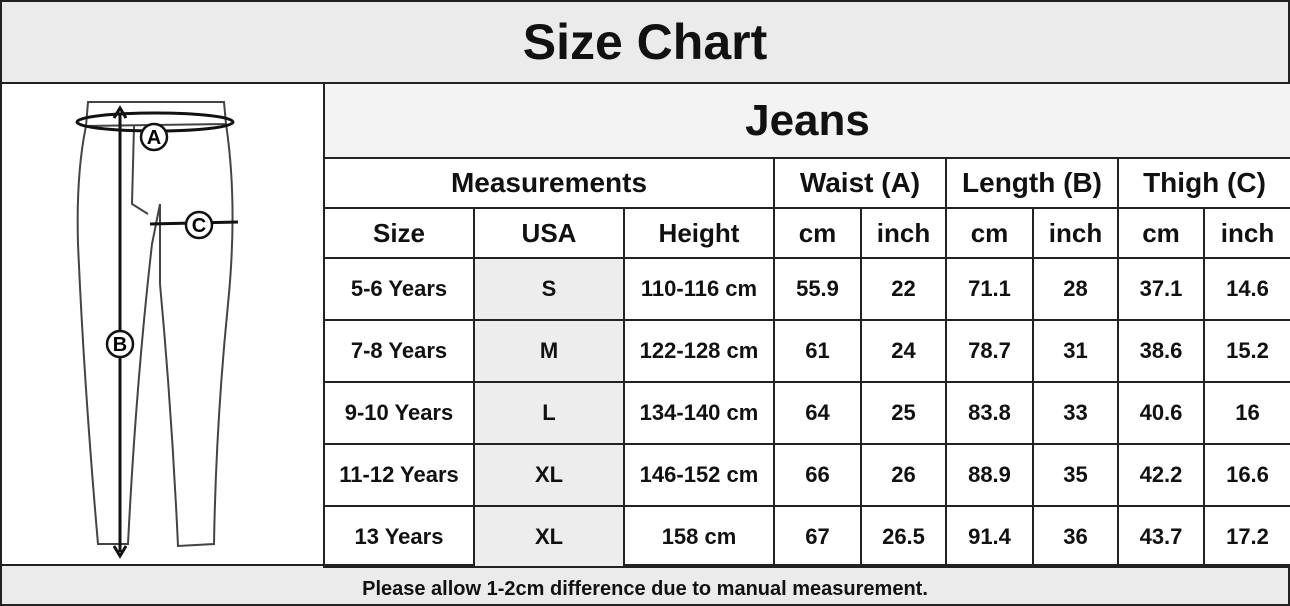 This screenshot has width=1290, height=606. I want to click on column-header: Height, so click(699, 233).